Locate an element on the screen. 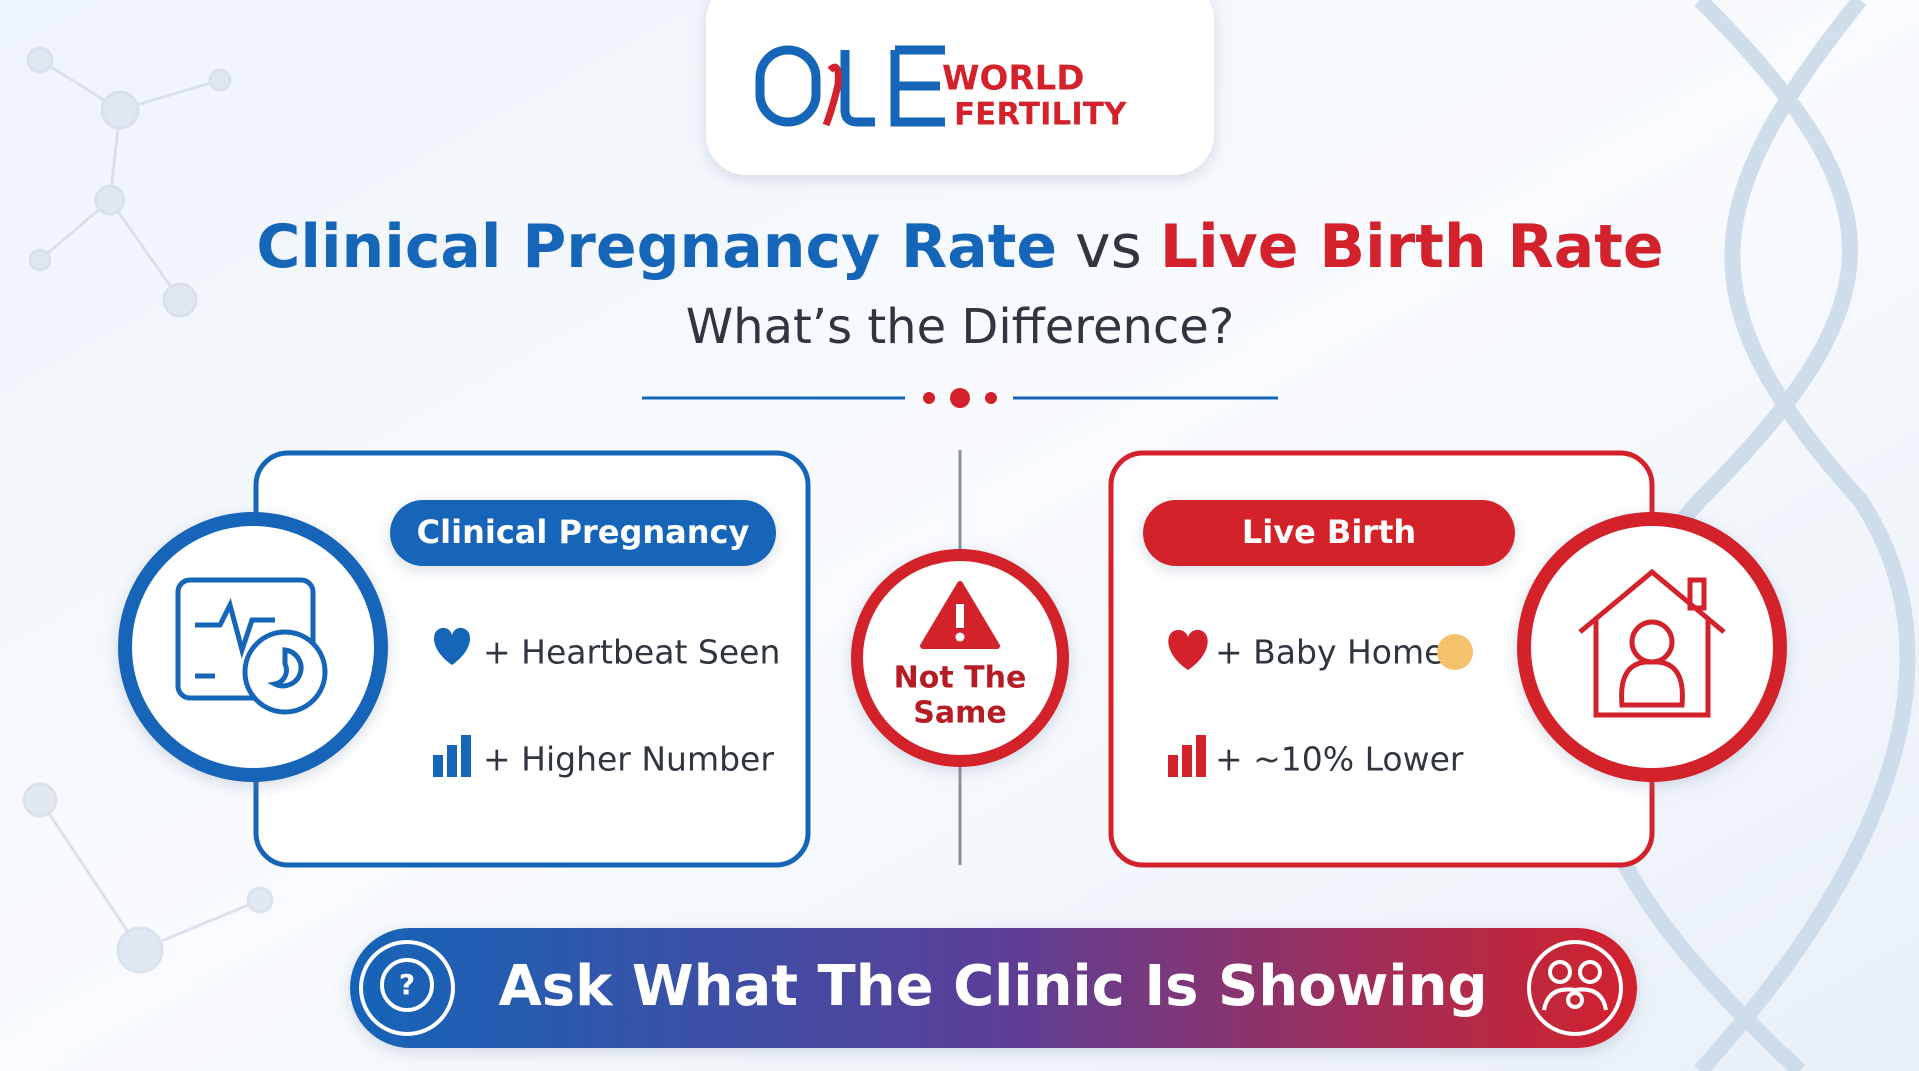 The image size is (1919, 1071). monitor is located at coordinates (245, 639).